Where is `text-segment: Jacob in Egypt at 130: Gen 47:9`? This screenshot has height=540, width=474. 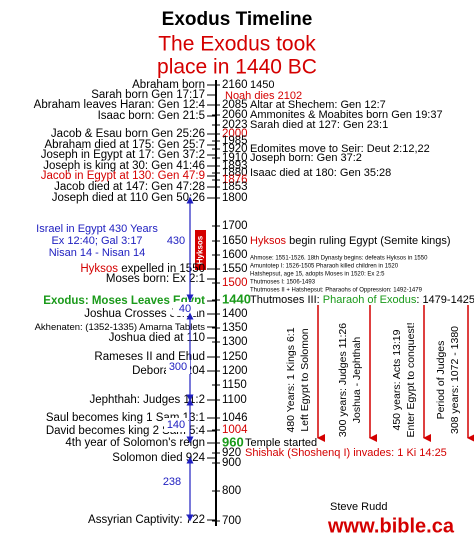
text-segment: Jacob in Egypt at 130: Gen 47:9 is located at coordinates (123, 176).